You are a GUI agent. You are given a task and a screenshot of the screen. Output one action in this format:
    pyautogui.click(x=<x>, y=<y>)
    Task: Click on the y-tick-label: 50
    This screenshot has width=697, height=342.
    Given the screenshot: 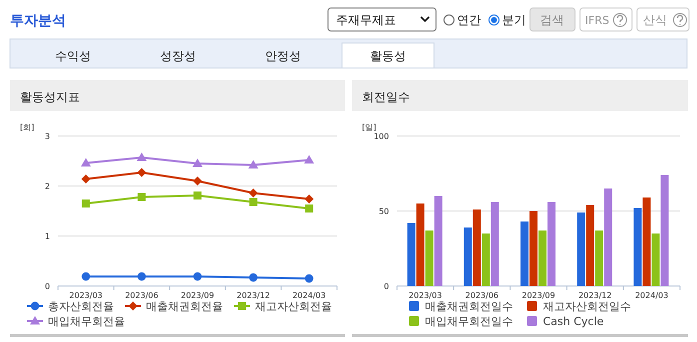 What is the action you would take?
    pyautogui.click(x=383, y=211)
    